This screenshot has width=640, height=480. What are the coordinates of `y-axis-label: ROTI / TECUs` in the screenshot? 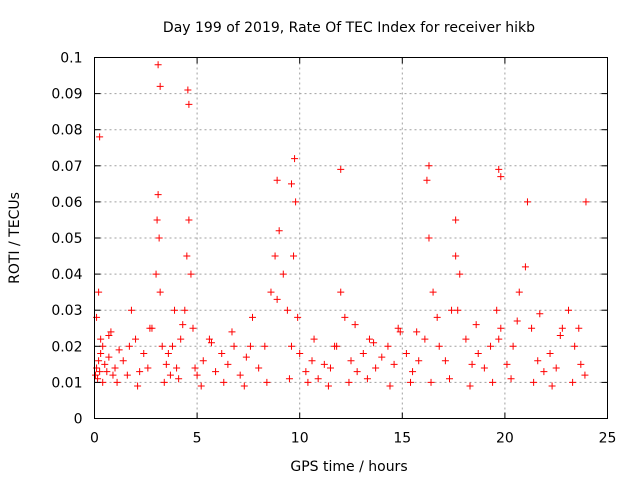 It's located at (15, 238).